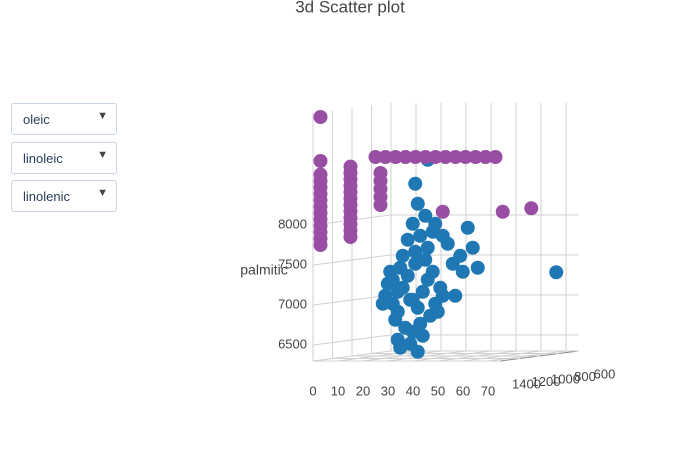  What do you see at coordinates (413, 390) in the screenshot?
I see `x-tick-label: 40` at bounding box center [413, 390].